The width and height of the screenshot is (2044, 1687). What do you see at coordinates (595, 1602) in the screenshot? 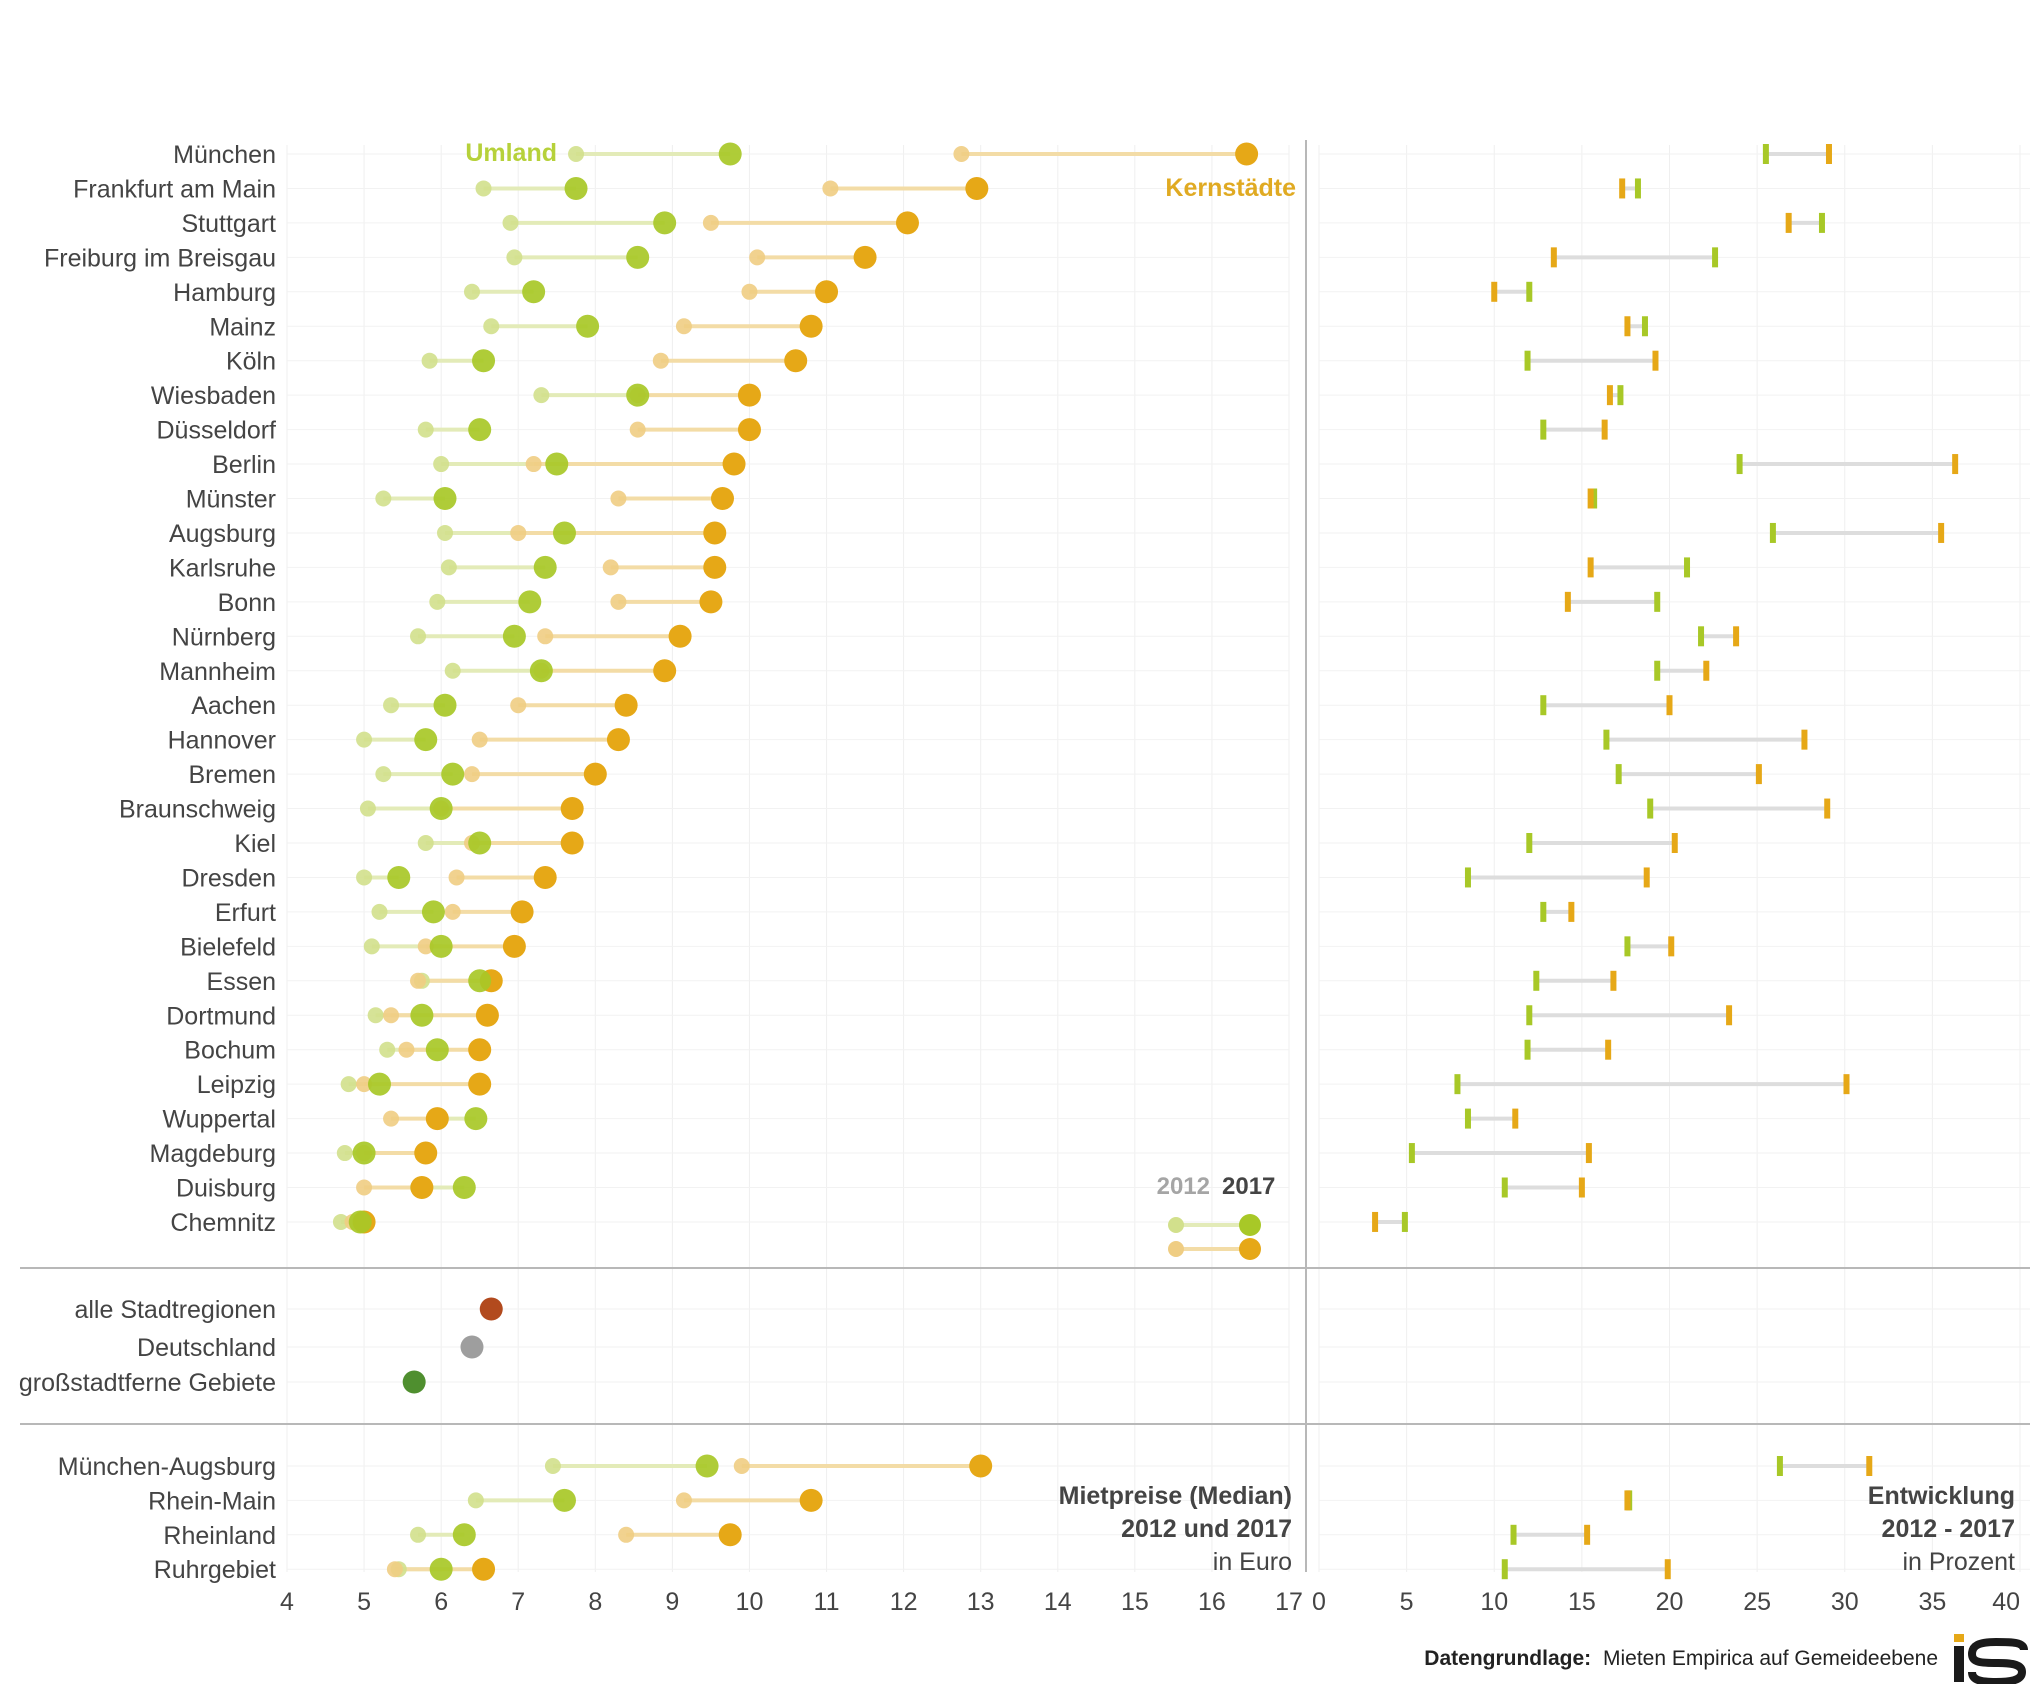
I see `x-tick-left: 8` at bounding box center [595, 1602].